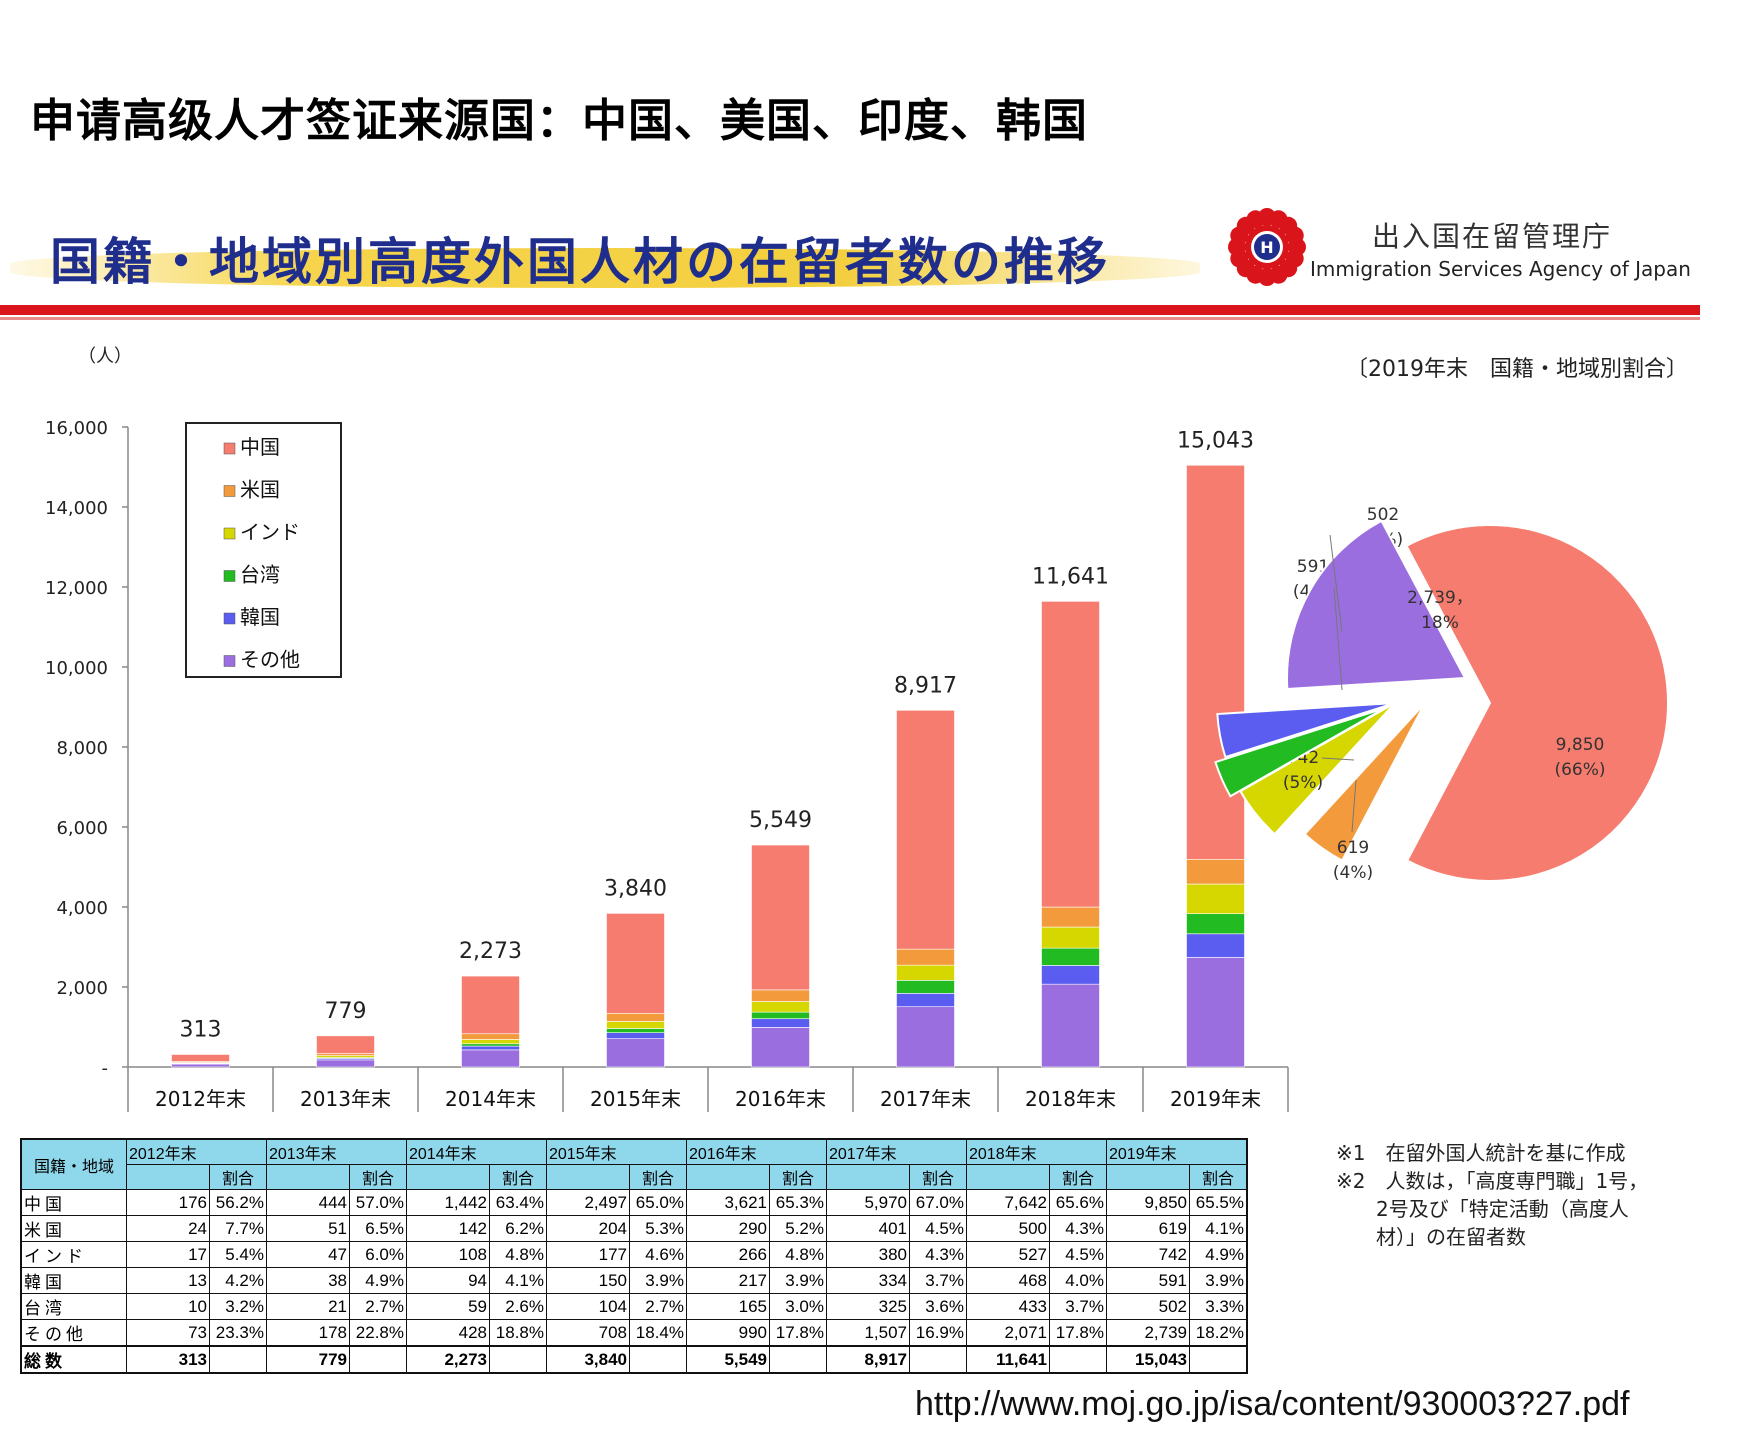 The image size is (1740, 1430). Describe the element at coordinates (798, 1228) in the screenshot. I see `table-cell-share: 5.2%` at that location.